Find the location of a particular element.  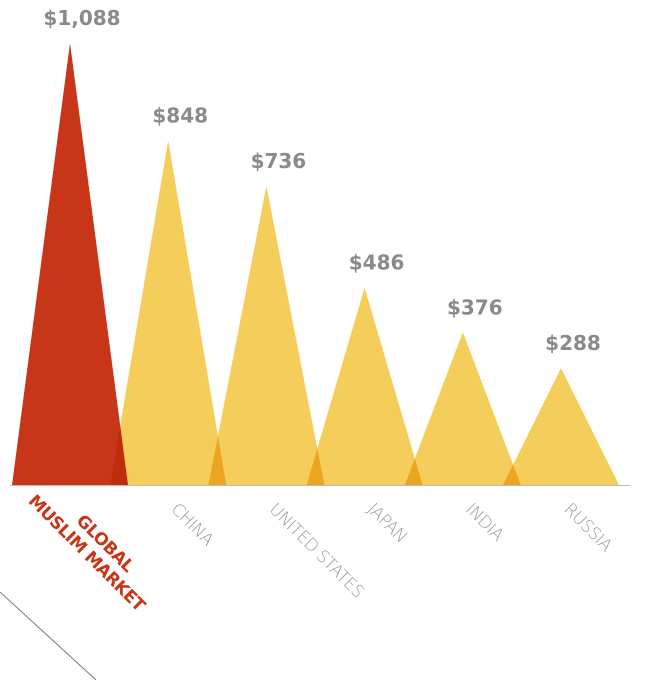

value-label: $486 is located at coordinates (377, 263).